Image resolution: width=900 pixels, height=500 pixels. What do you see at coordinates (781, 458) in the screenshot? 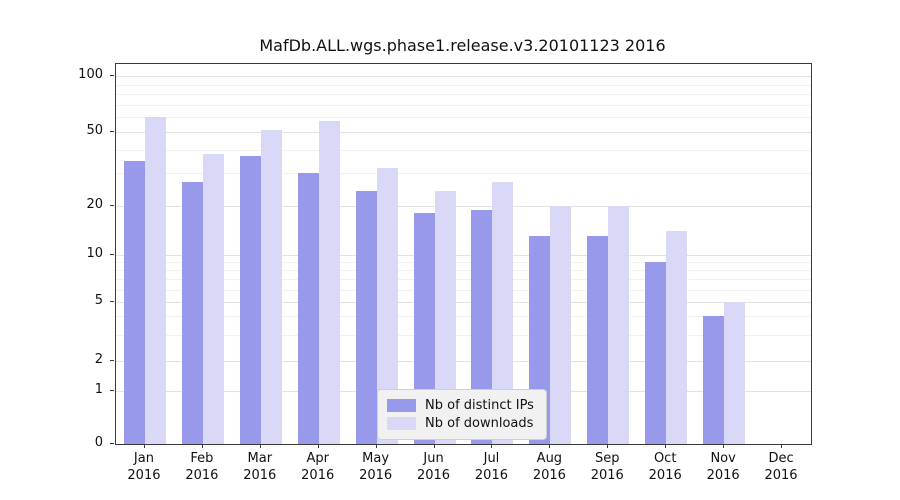
I see `xtick-line: Dec` at bounding box center [781, 458].